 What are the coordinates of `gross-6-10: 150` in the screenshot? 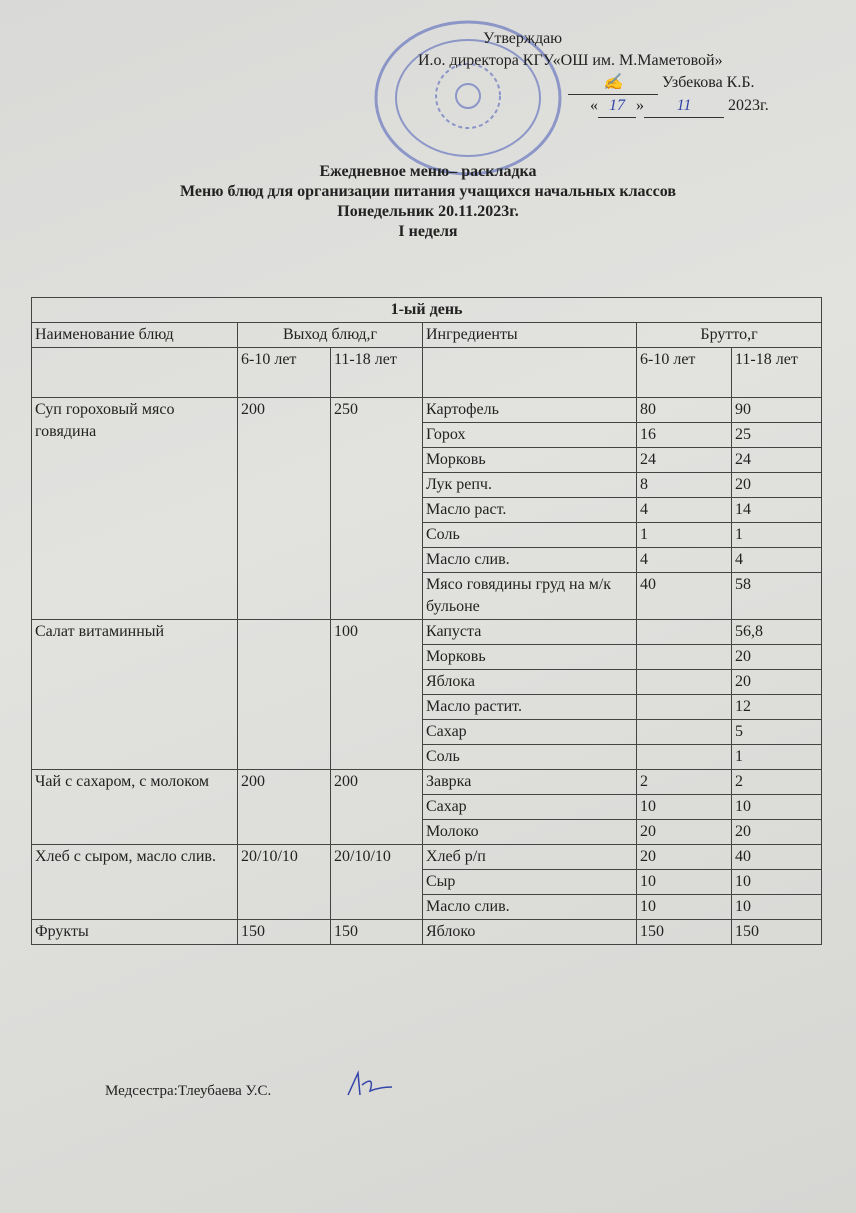 It's located at (684, 932).